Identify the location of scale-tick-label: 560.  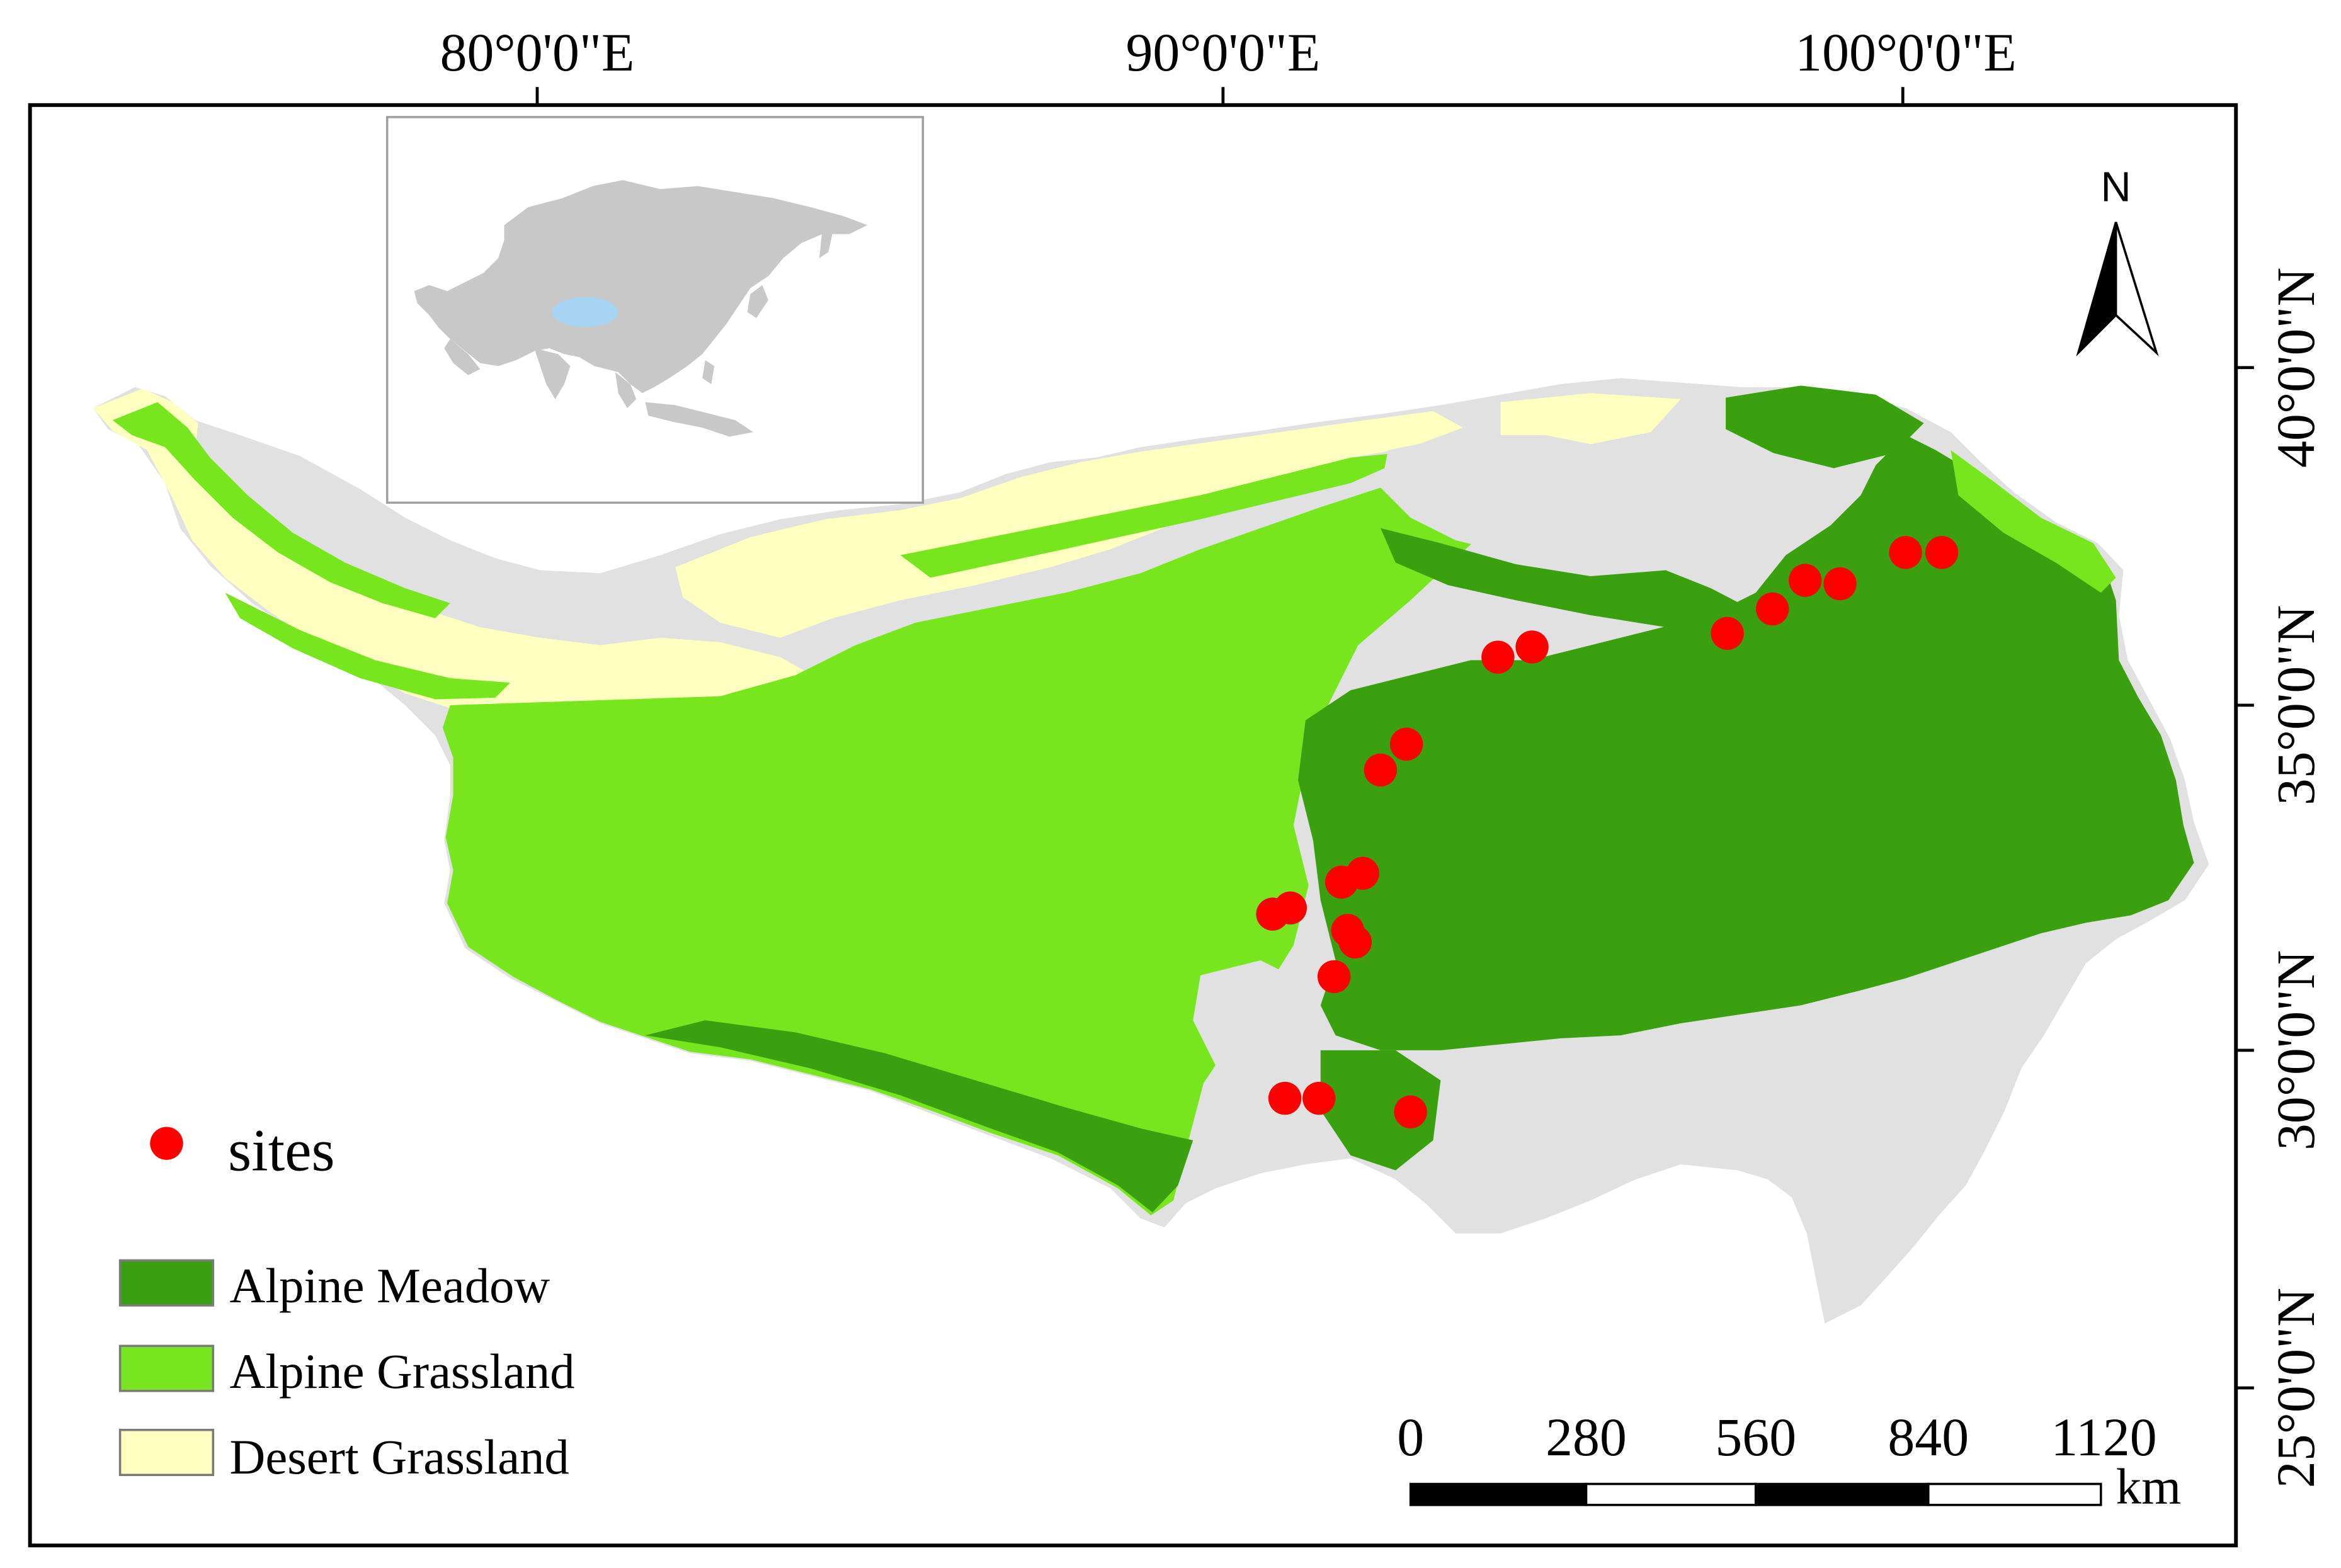
(1755, 1437).